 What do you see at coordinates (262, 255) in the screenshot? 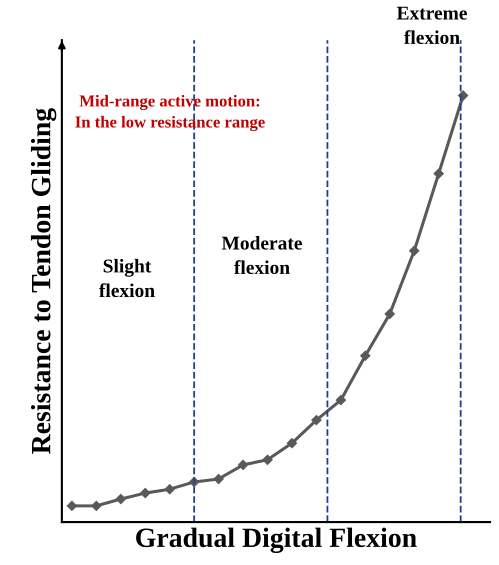
I see `annotation: Moderate flexion` at bounding box center [262, 255].